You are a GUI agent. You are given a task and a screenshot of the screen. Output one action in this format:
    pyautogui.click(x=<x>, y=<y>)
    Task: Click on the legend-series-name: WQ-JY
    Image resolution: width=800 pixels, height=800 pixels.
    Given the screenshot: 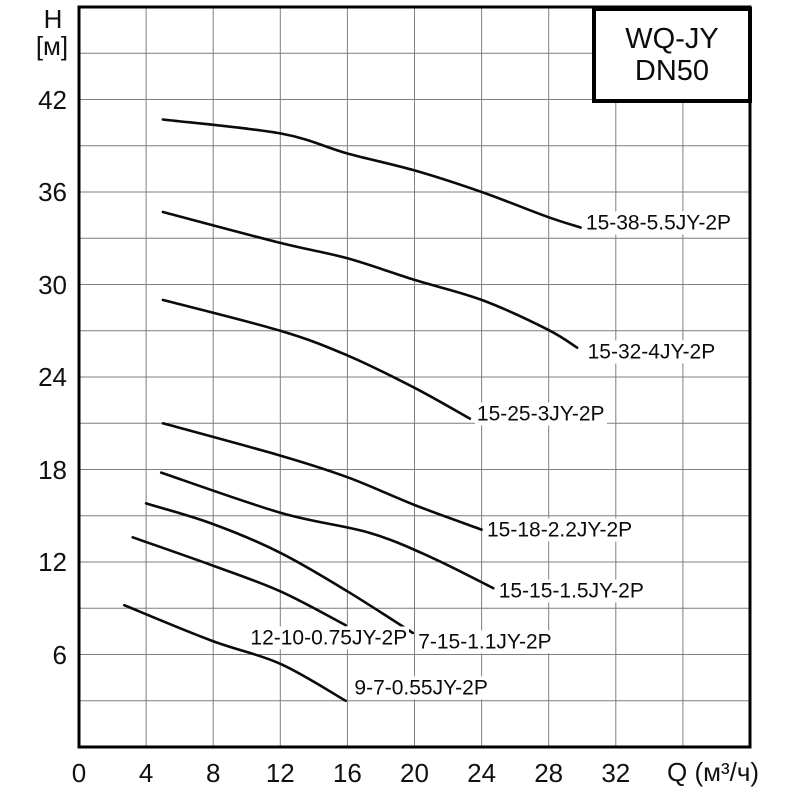 What is the action you would take?
    pyautogui.click(x=672, y=39)
    